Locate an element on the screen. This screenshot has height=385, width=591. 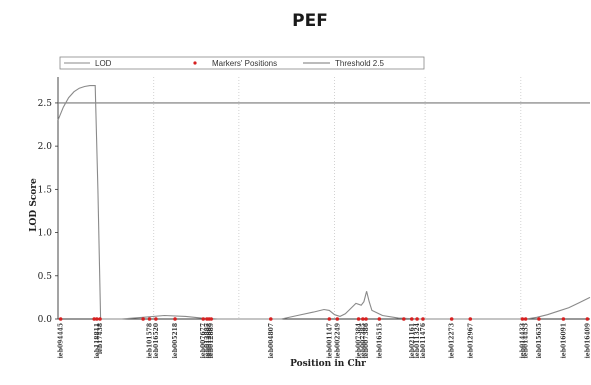
y-tick-label-1: 0.5 is located at coordinates (45, 277).